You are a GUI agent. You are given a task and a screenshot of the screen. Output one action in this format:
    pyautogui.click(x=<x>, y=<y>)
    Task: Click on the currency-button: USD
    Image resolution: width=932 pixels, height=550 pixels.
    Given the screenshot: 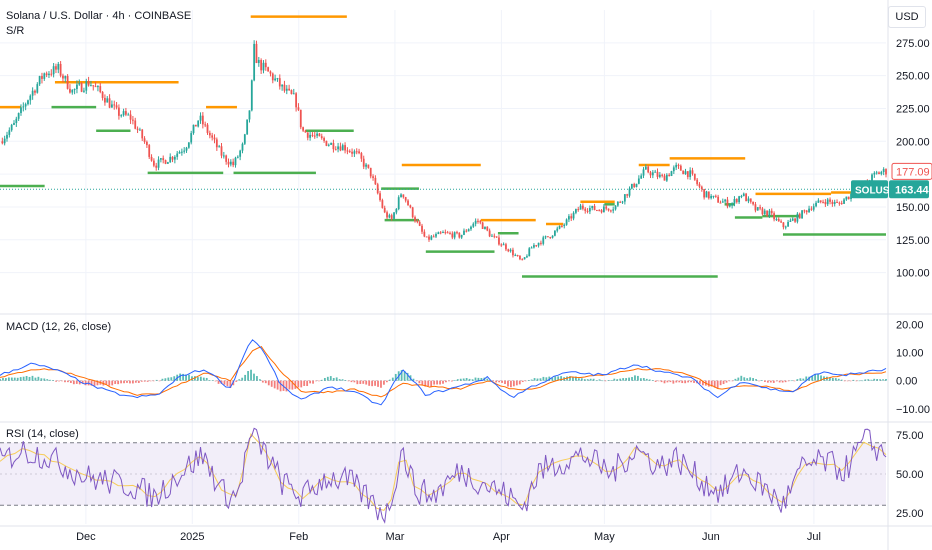 What is the action you would take?
    pyautogui.click(x=907, y=17)
    